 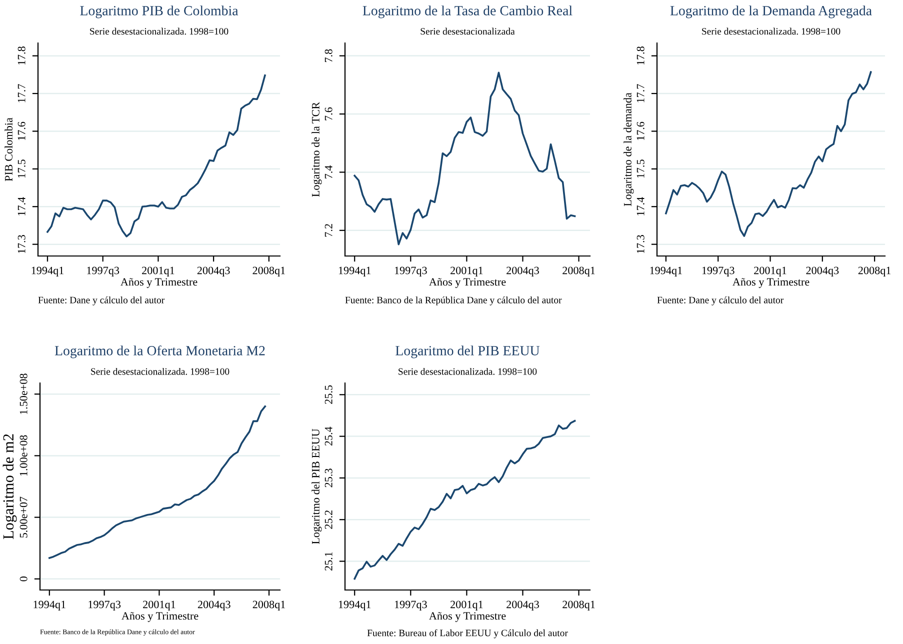 I want to click on y-axis-title: PIB Colombia, so click(x=8, y=150).